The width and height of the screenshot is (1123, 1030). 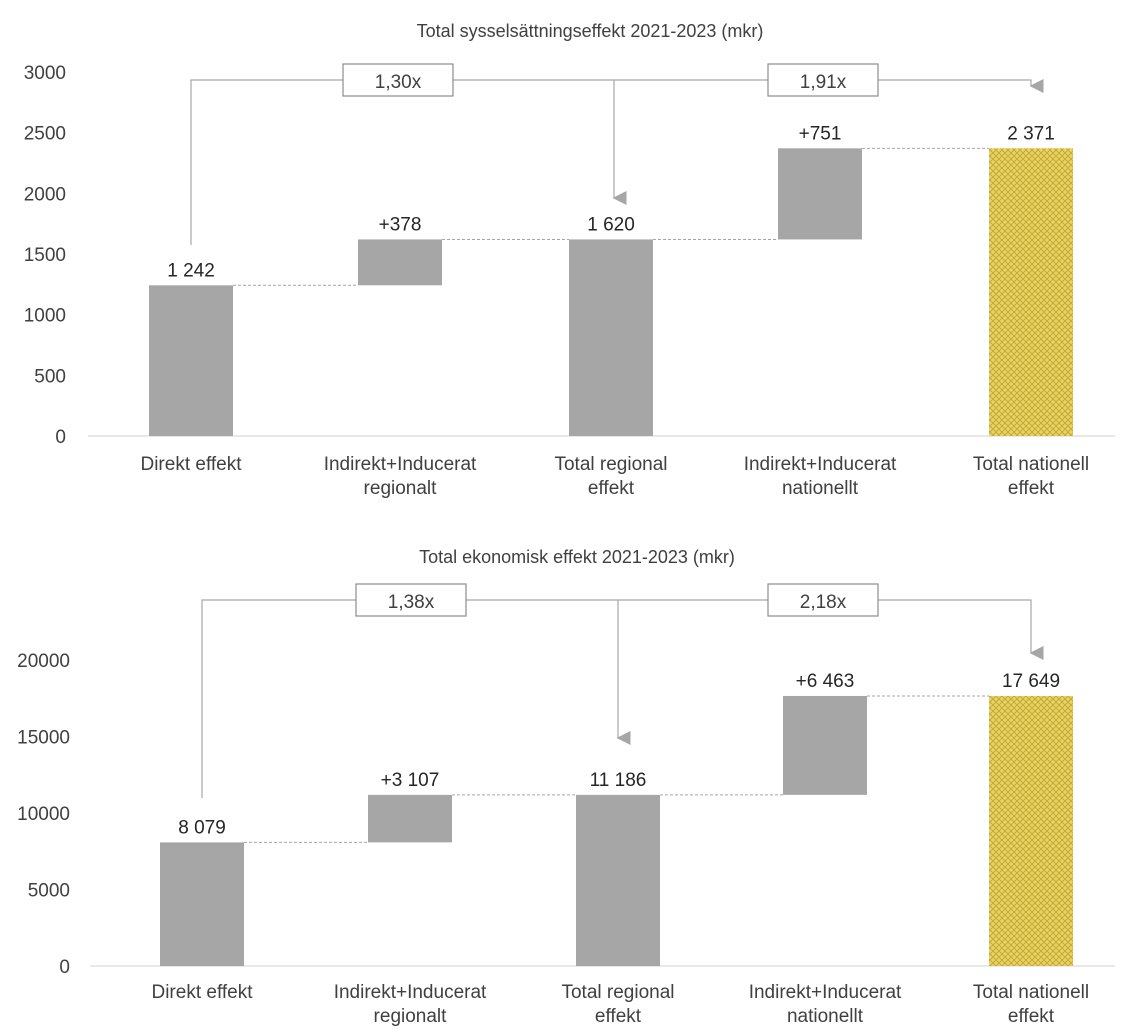 What do you see at coordinates (45, 316) in the screenshot?
I see `y-tick-label: 1000` at bounding box center [45, 316].